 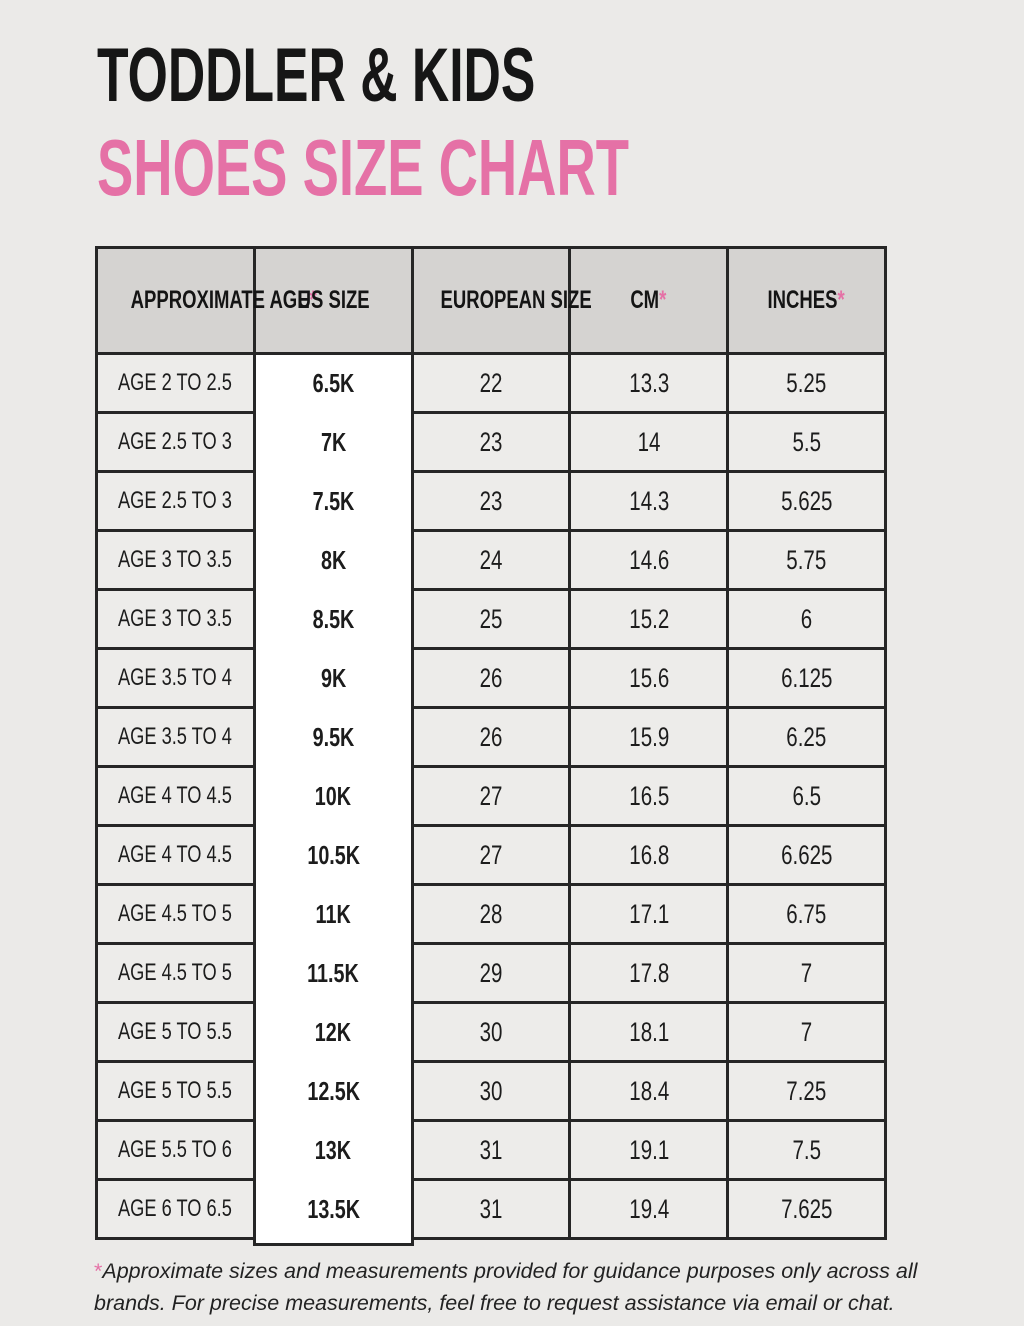 I want to click on cell-value: 16.8, so click(x=648, y=854).